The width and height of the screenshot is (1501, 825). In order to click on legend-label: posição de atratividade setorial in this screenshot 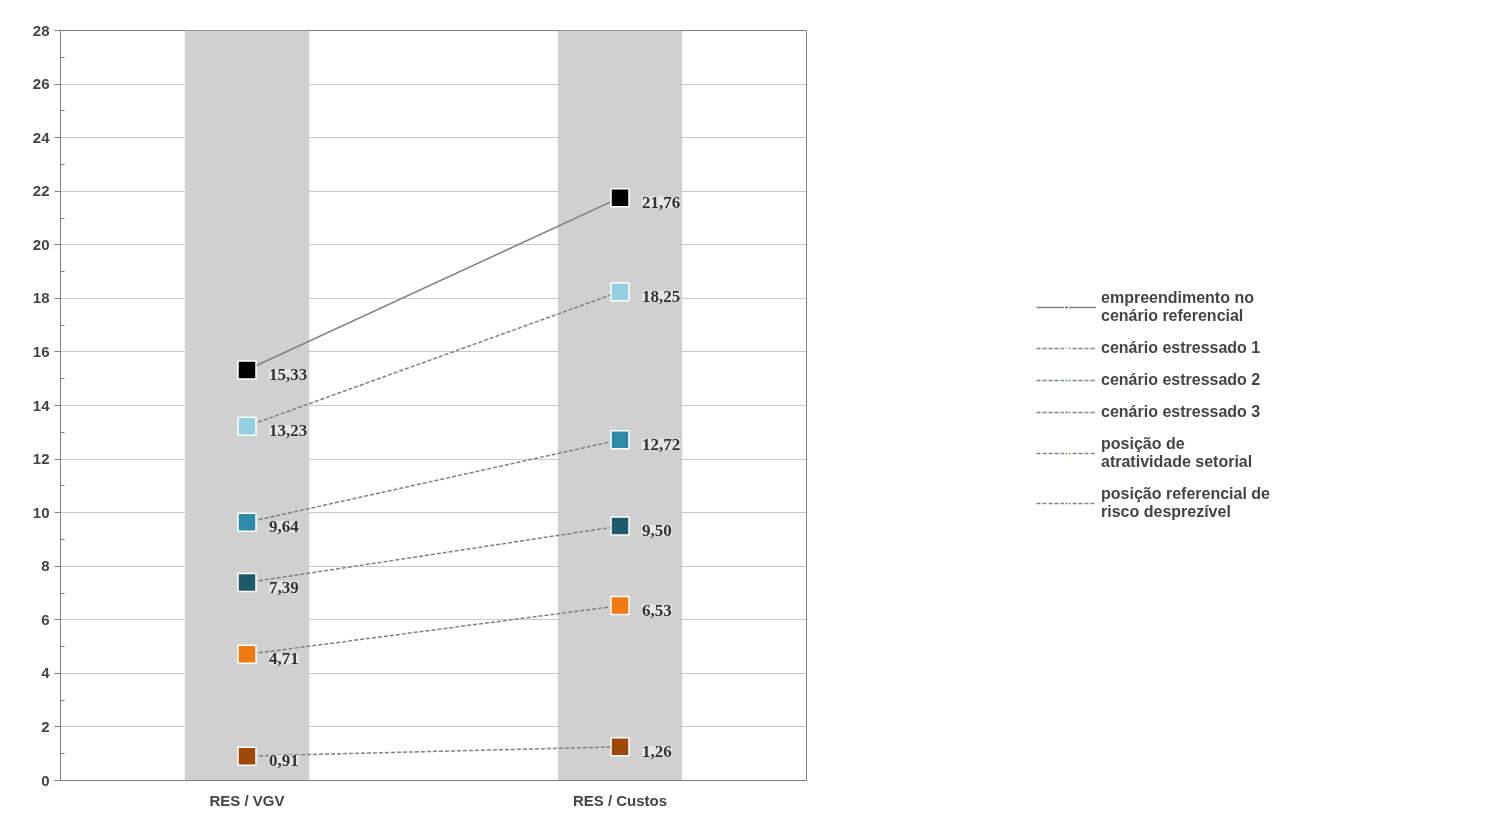, I will do `click(1177, 453)`.